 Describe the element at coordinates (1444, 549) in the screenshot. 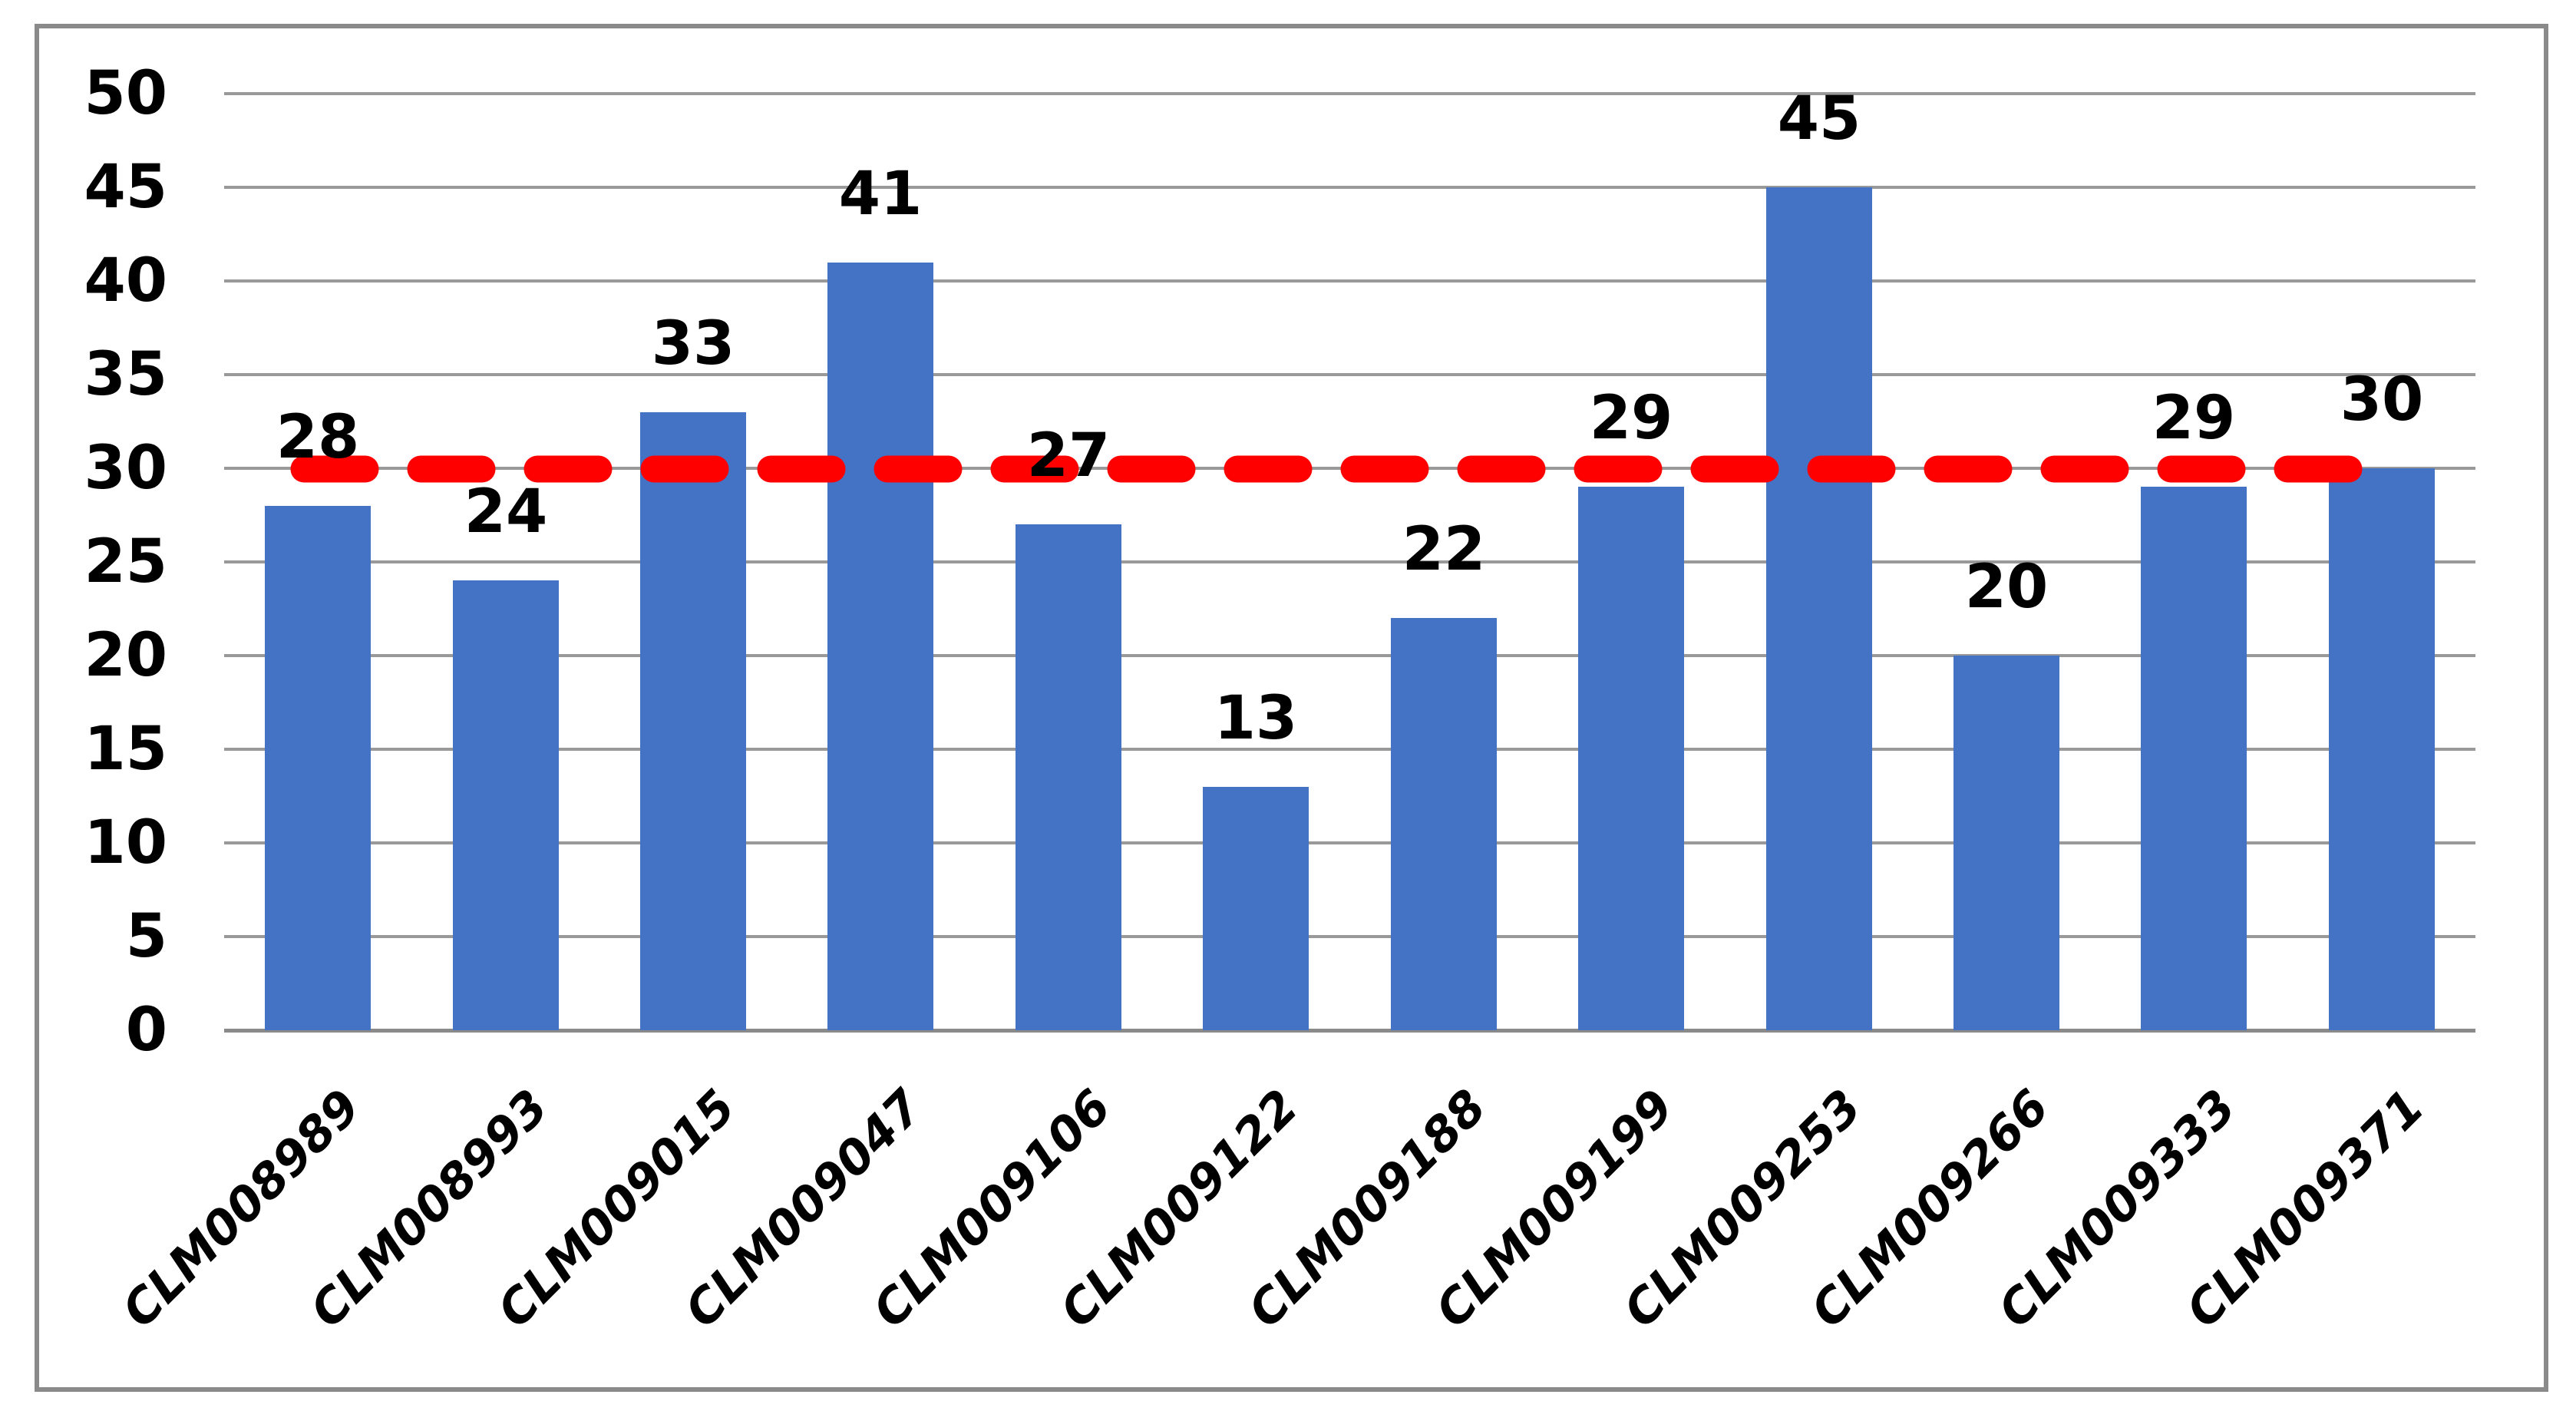

I see `bar-value-label: 22` at that location.